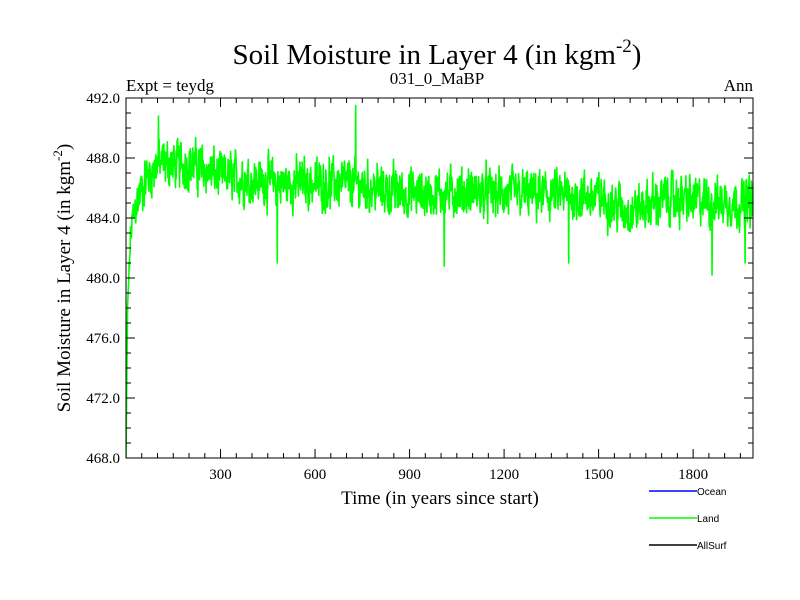 This screenshot has height=600, width=800. What do you see at coordinates (688, 519) in the screenshot?
I see `legend: Ocean Land AllSurf` at bounding box center [688, 519].